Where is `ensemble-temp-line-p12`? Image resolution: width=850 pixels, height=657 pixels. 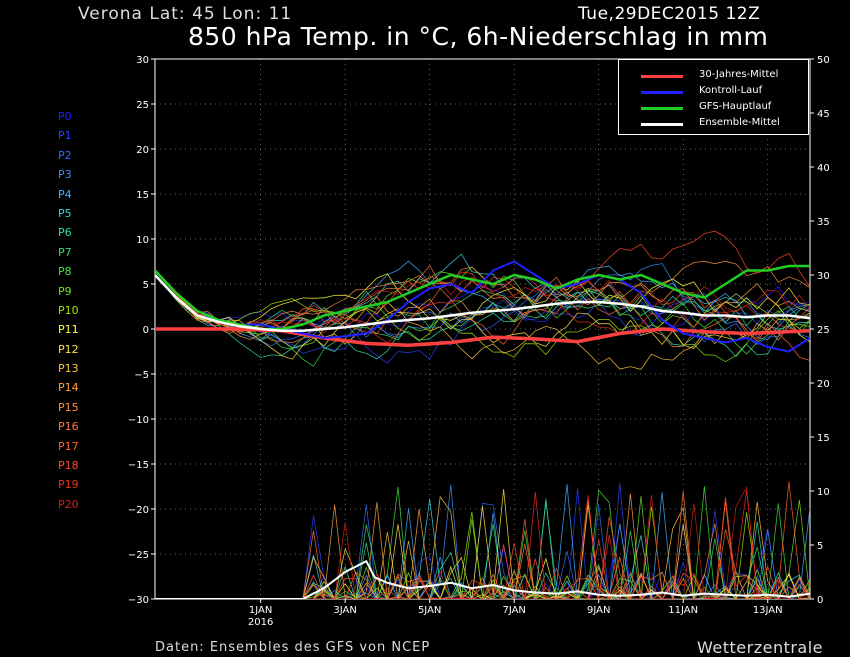 ensemble-temp-line-p12 is located at coordinates (482, 317).